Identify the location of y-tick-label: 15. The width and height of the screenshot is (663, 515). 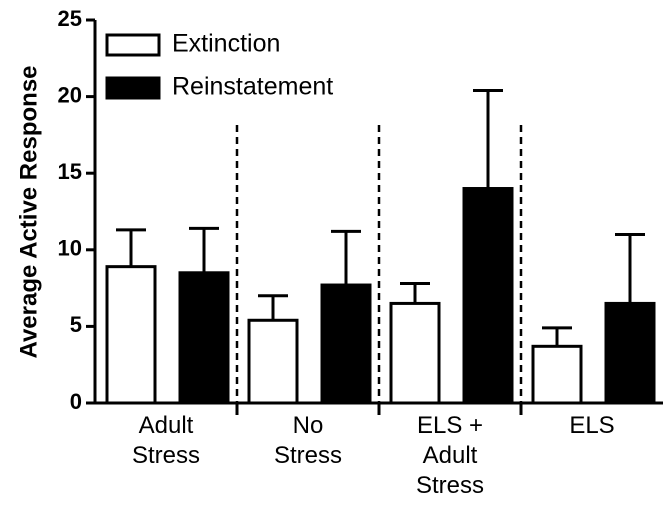
(70, 171).